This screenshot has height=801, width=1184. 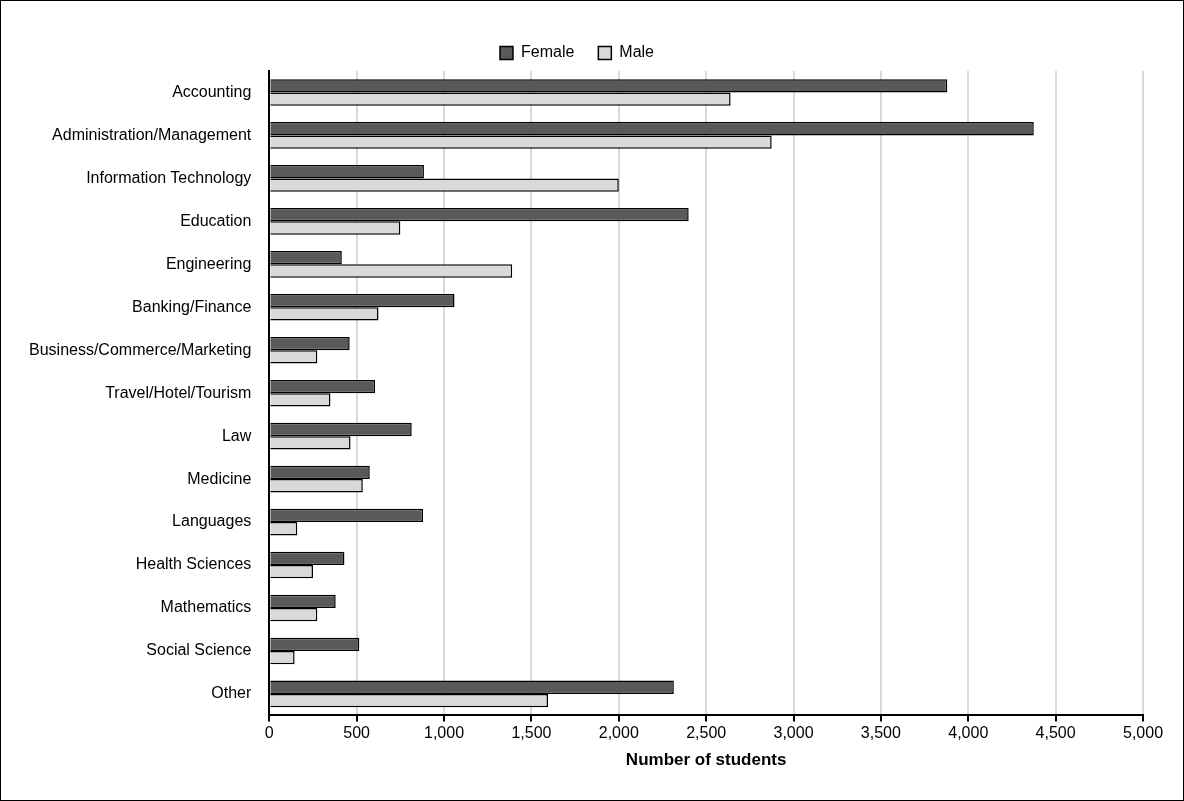 What do you see at coordinates (531, 733) in the screenshot?
I see `x-tick-label: 1,500` at bounding box center [531, 733].